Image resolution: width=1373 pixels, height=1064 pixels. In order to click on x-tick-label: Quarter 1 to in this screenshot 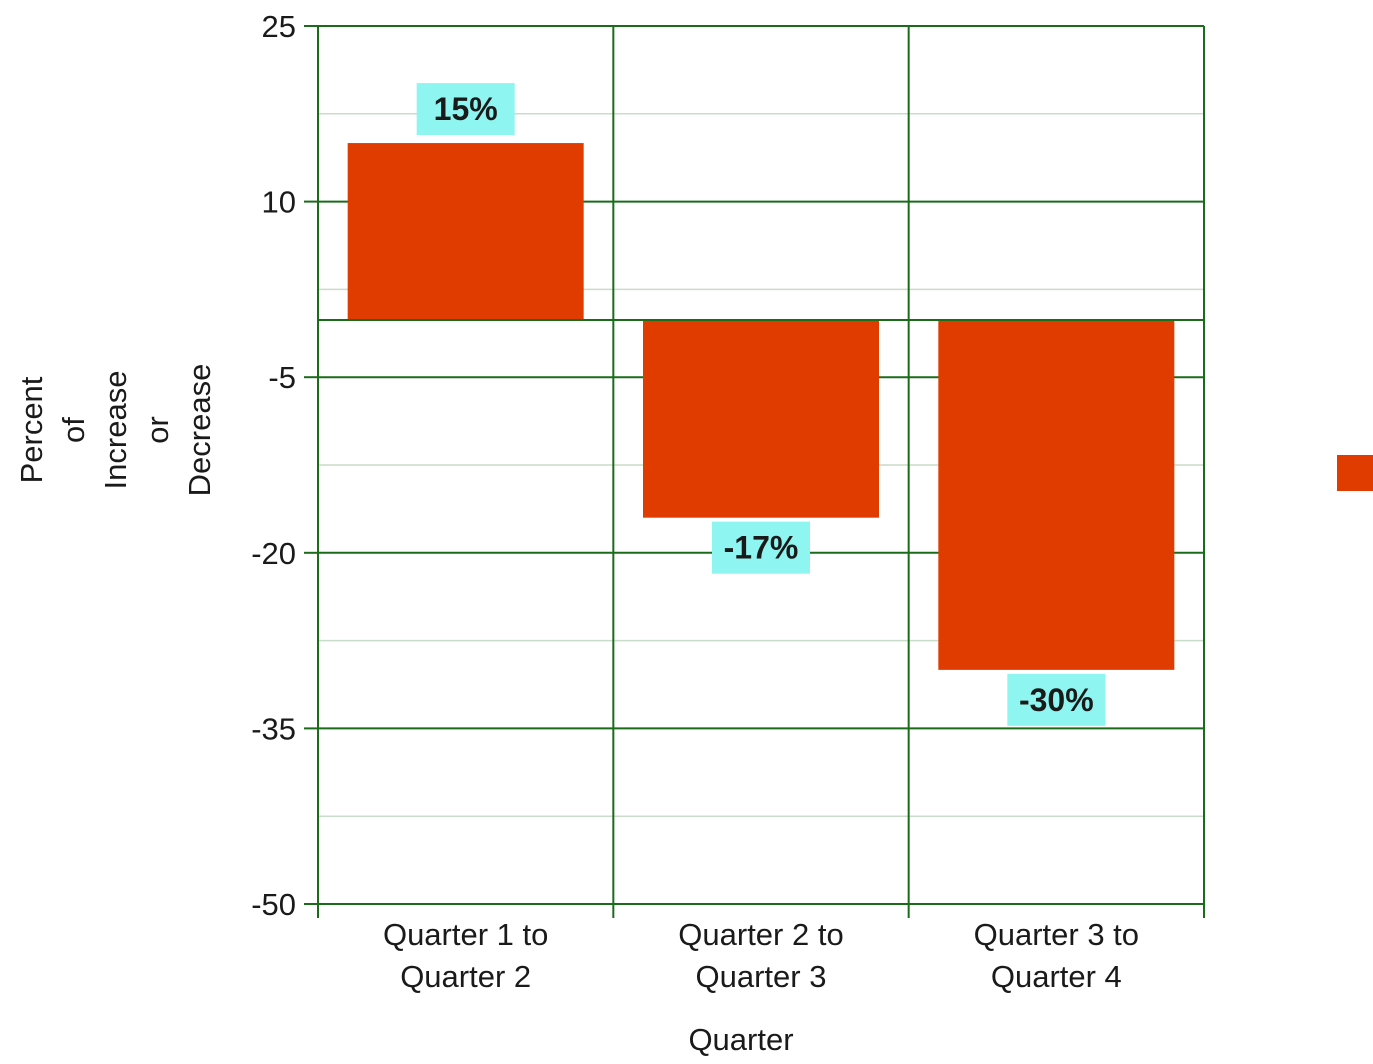, I will do `click(465, 934)`.